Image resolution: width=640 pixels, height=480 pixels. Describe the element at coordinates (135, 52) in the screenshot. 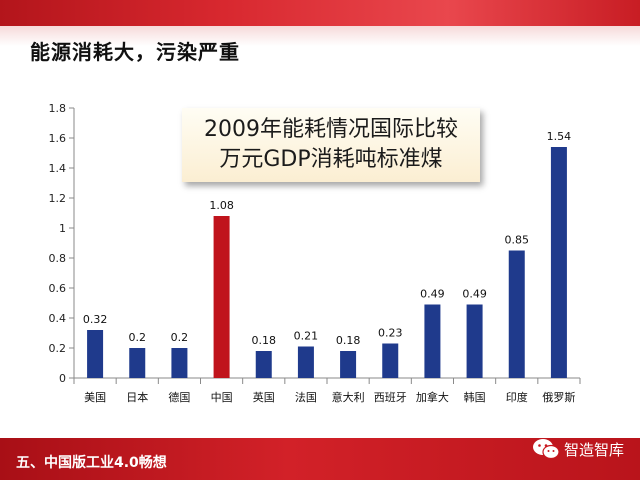

I see `slide-title: 能源消耗大，污染严重` at that location.